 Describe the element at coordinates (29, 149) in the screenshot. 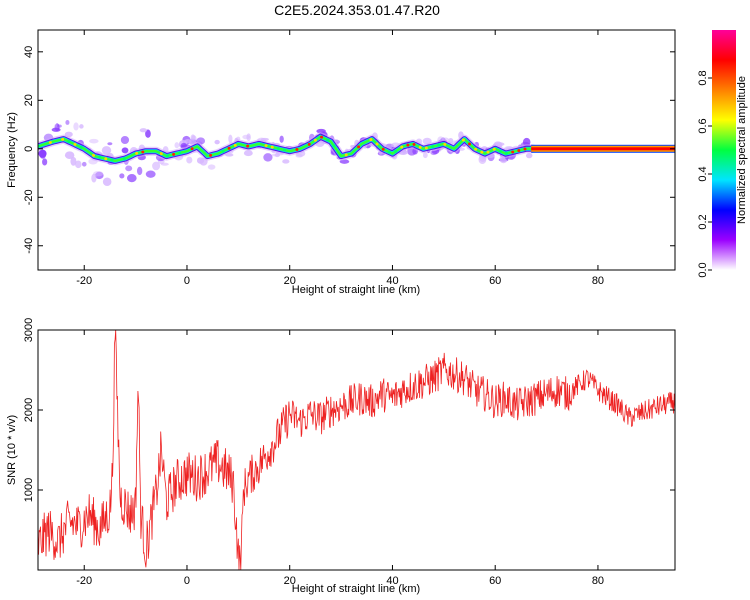

I see `y-tick-label: 0` at that location.